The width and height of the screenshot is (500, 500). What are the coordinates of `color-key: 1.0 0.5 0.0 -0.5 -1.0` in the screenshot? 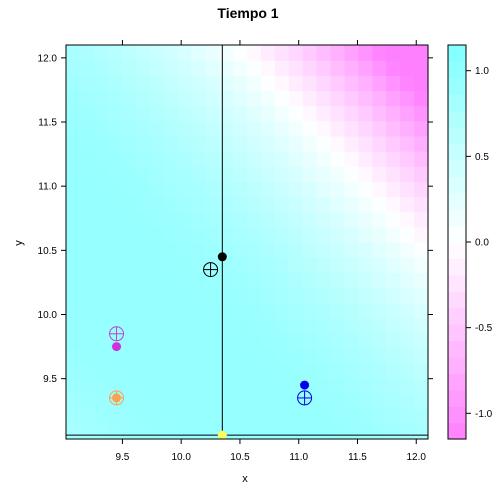 It's located at (470, 242).